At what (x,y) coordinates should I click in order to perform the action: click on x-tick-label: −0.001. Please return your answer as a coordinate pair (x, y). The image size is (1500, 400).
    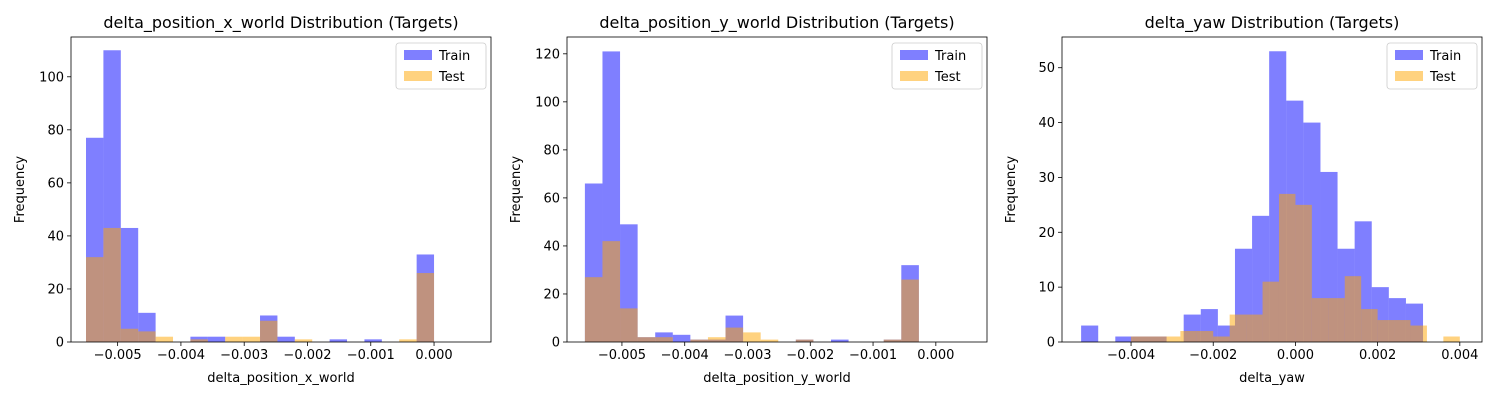
    Looking at the image, I should click on (371, 355).